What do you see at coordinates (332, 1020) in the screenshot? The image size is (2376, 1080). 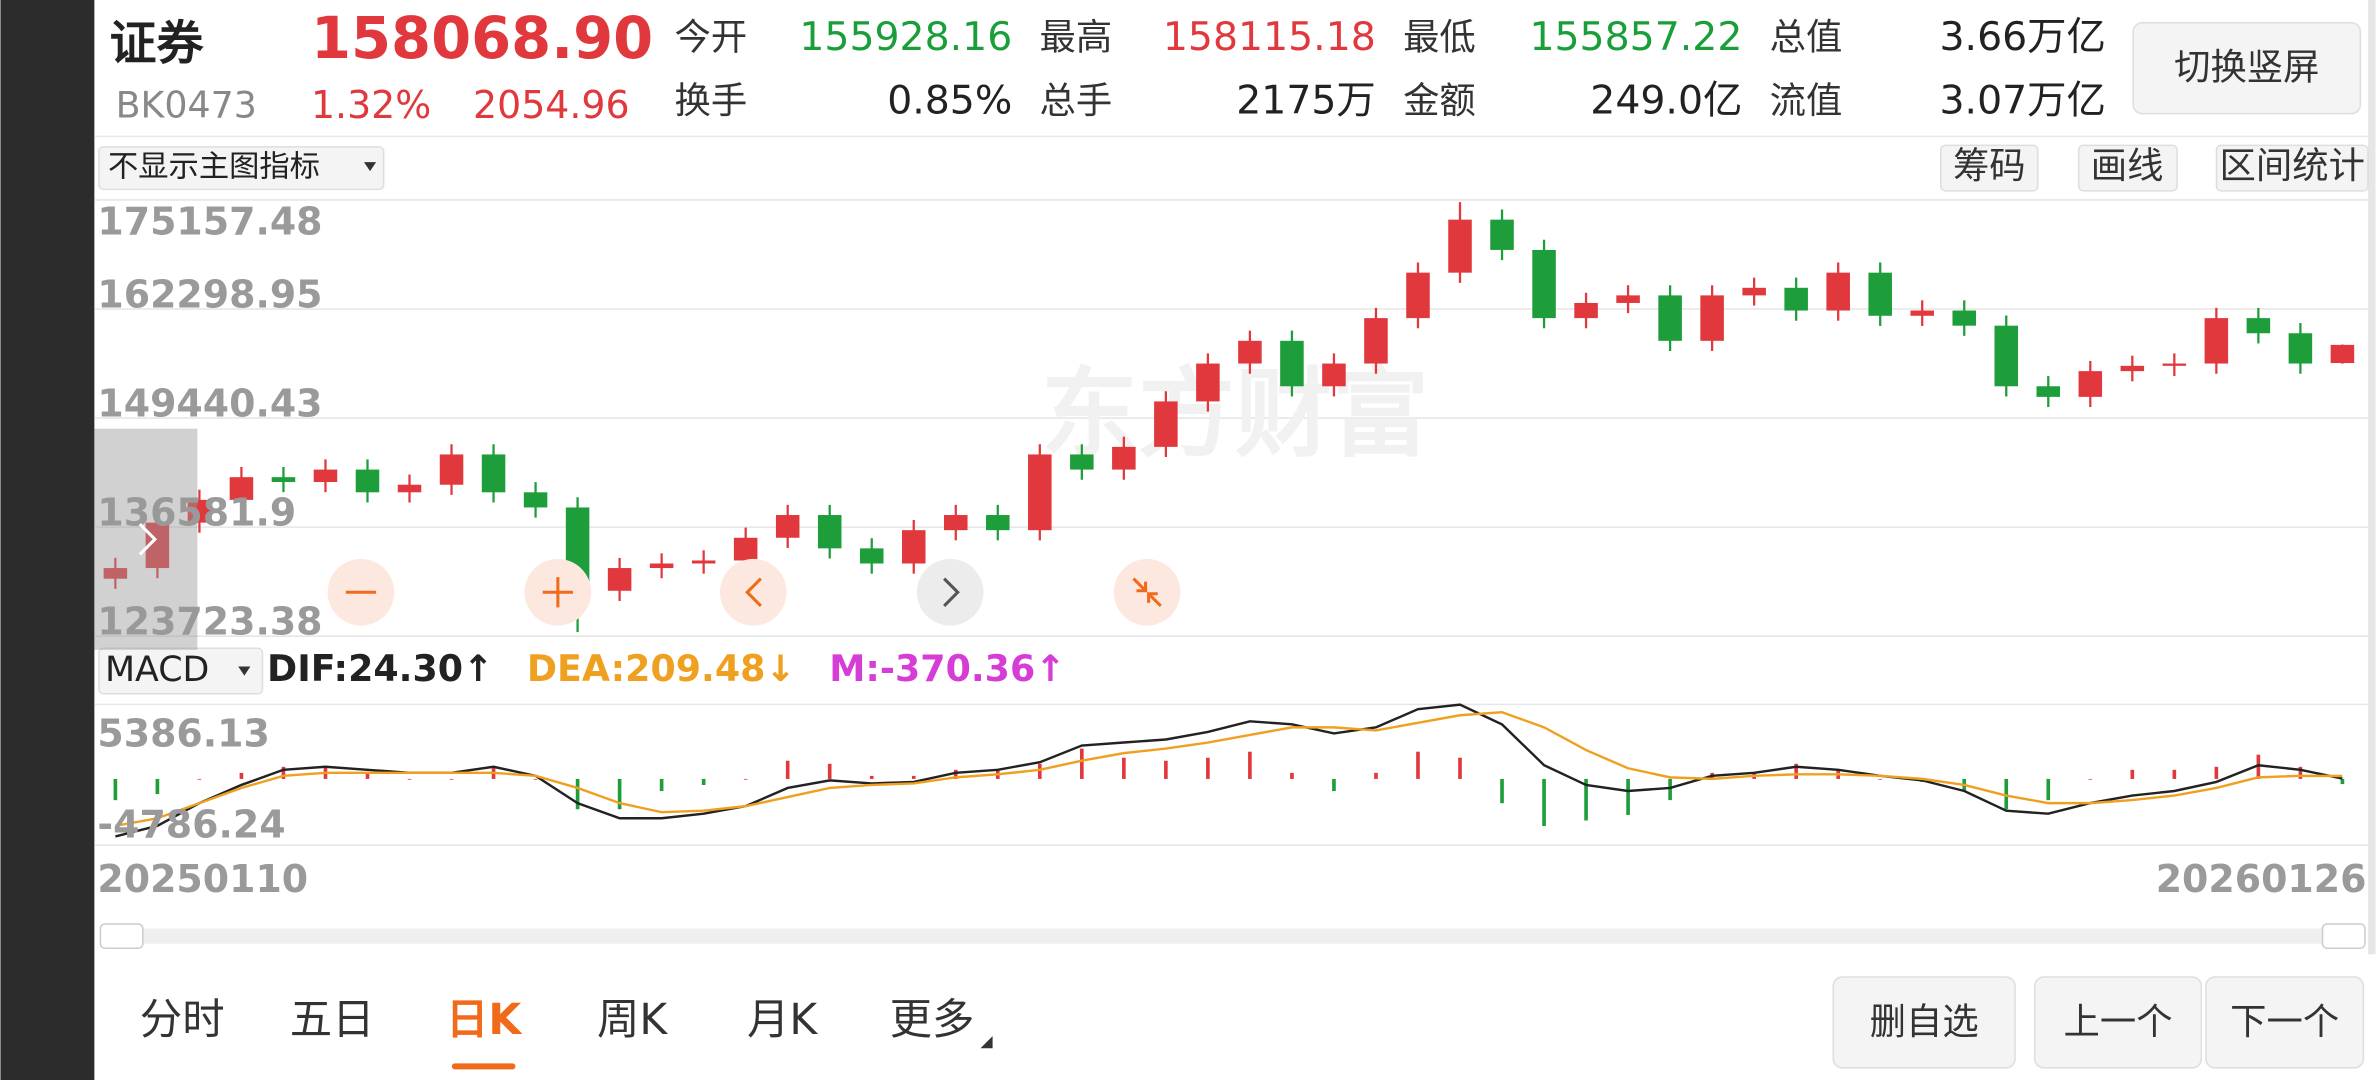 I see `tab: 五日` at bounding box center [332, 1020].